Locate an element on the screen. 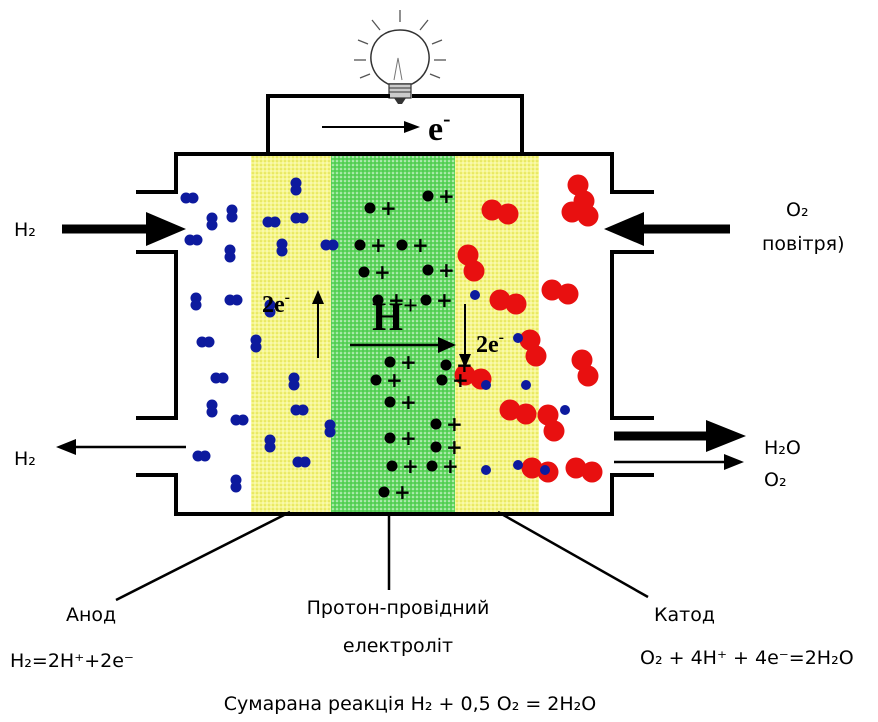 This screenshot has width=878, height=722. hydrogen-in-label: H₂ is located at coordinates (25, 230).